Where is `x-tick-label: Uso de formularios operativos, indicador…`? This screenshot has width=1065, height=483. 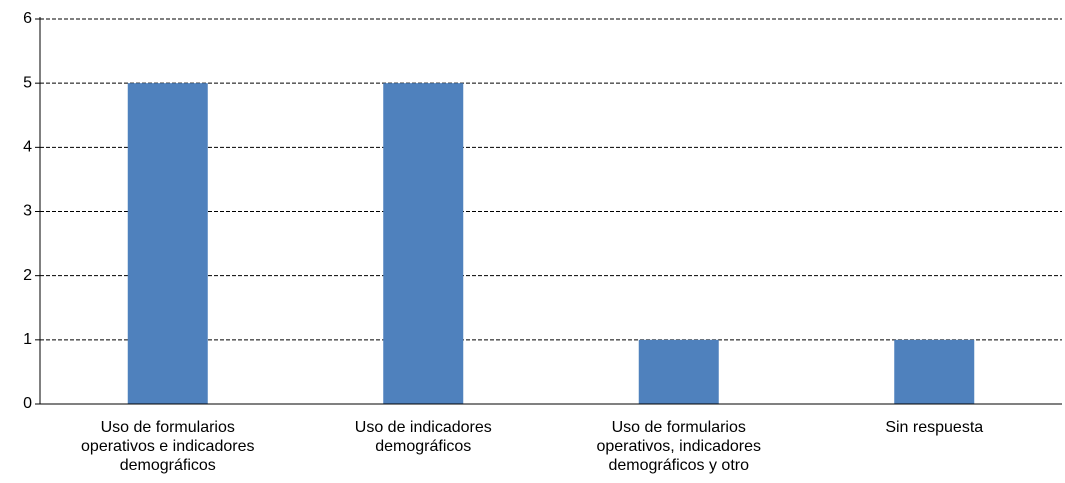
x-tick-label: Uso de formularios operativos, indicador… is located at coordinates (679, 446).